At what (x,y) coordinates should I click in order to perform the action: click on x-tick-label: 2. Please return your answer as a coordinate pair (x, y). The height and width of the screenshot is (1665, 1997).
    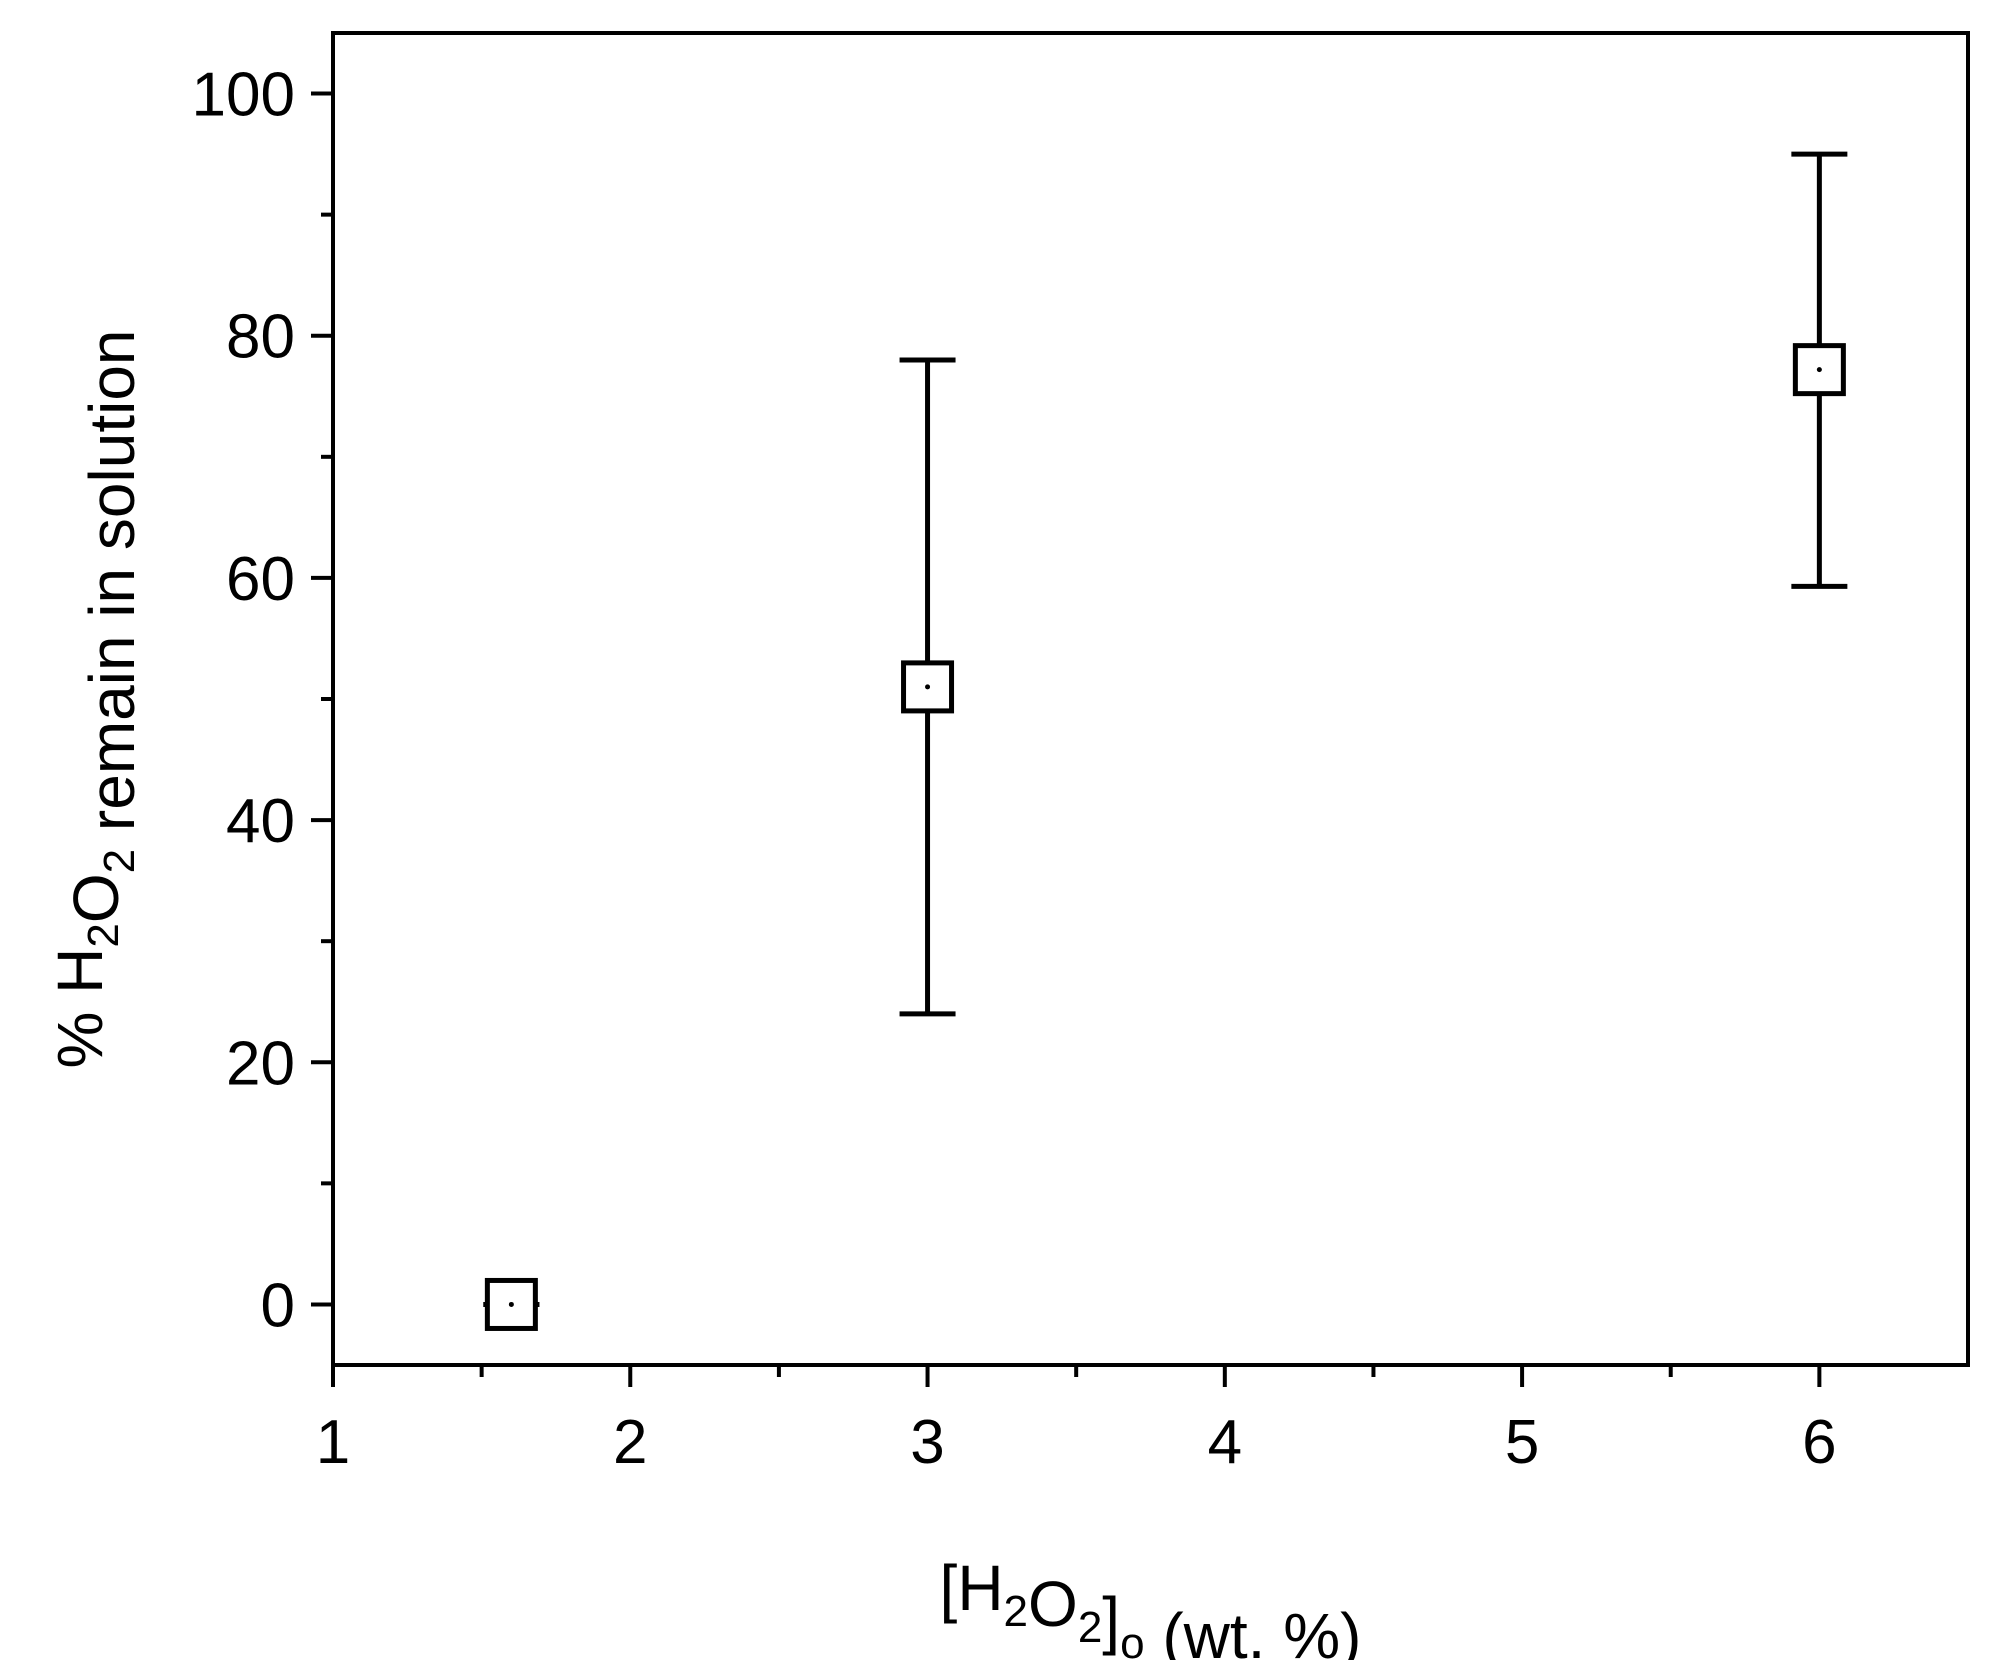
    Looking at the image, I should click on (630, 1442).